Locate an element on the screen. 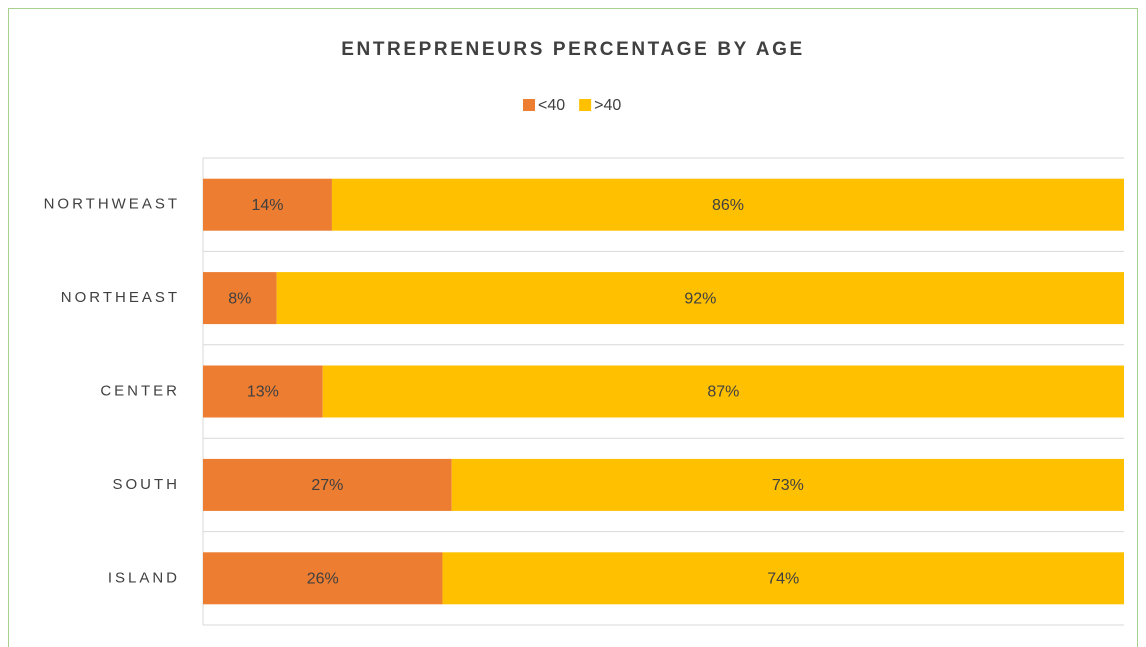 The height and width of the screenshot is (647, 1146). legend: <40 >40 is located at coordinates (572, 105).